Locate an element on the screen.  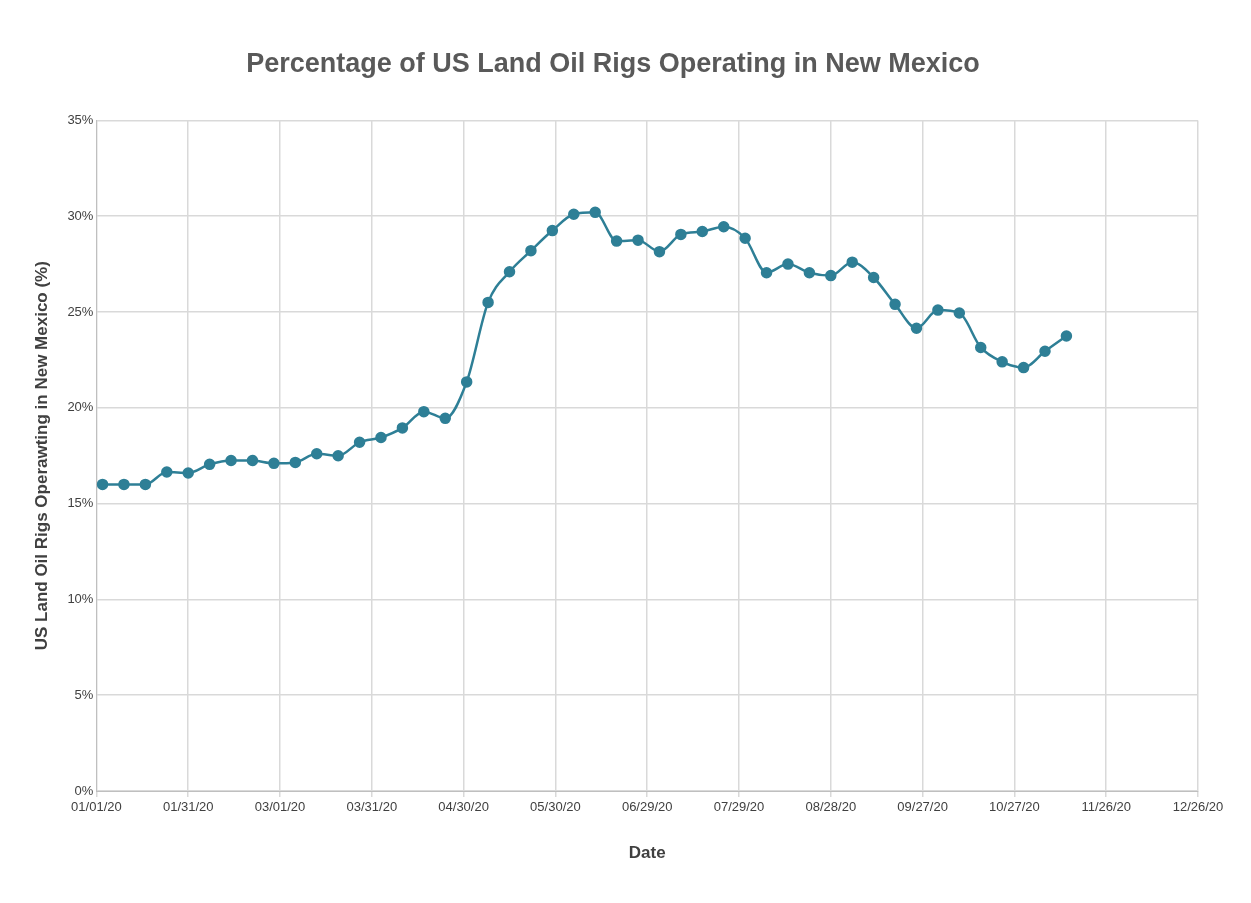
x-tick-label: 07/29/20 is located at coordinates (739, 807).